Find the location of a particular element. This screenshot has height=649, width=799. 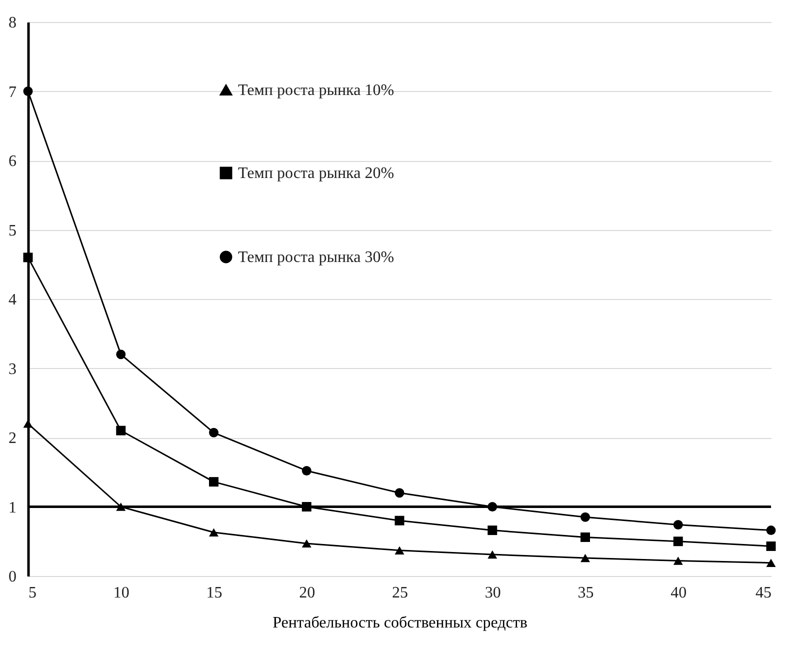

y-tick-label: 0 is located at coordinates (12, 577).